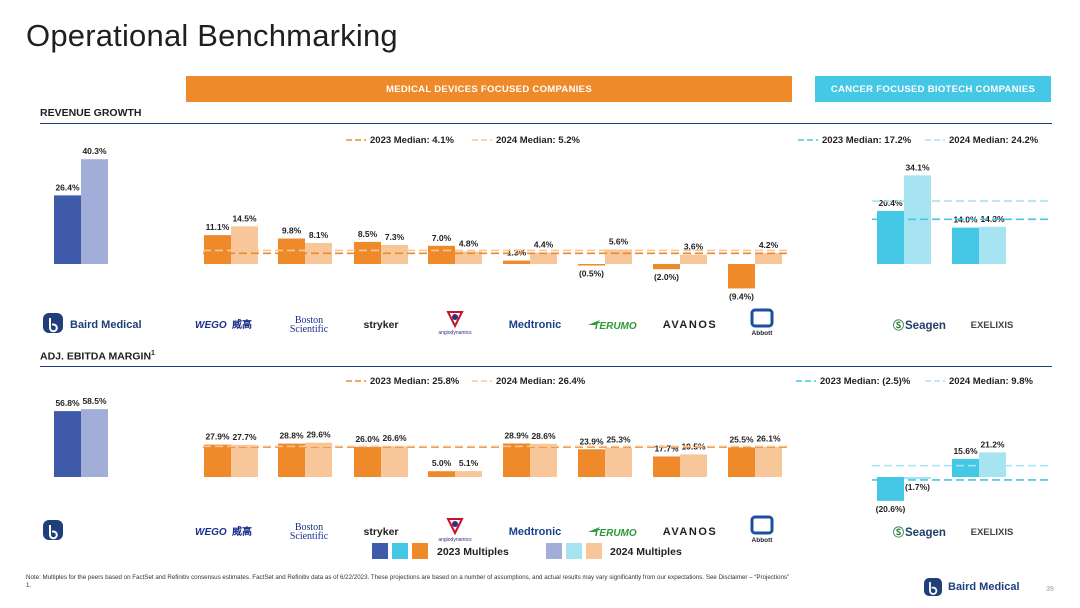  Describe the element at coordinates (441, 474) in the screenshot. I see `bar-ebitda-angio-2023` at that location.